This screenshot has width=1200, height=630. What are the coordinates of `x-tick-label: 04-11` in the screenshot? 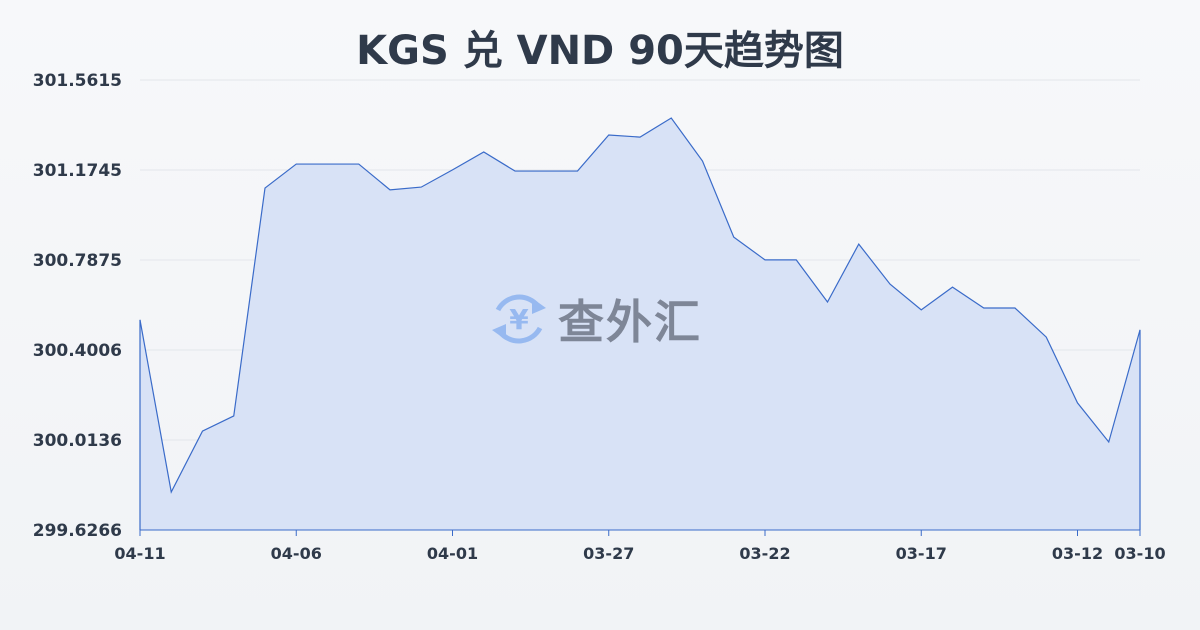 It's located at (139, 553).